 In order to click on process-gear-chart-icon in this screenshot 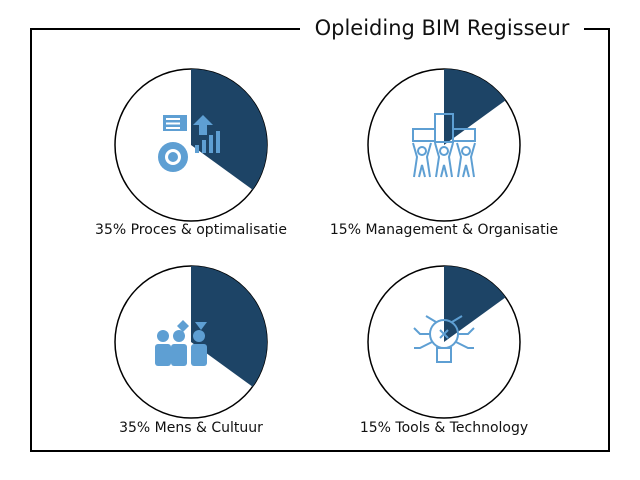, I will do `click(189, 143)`.